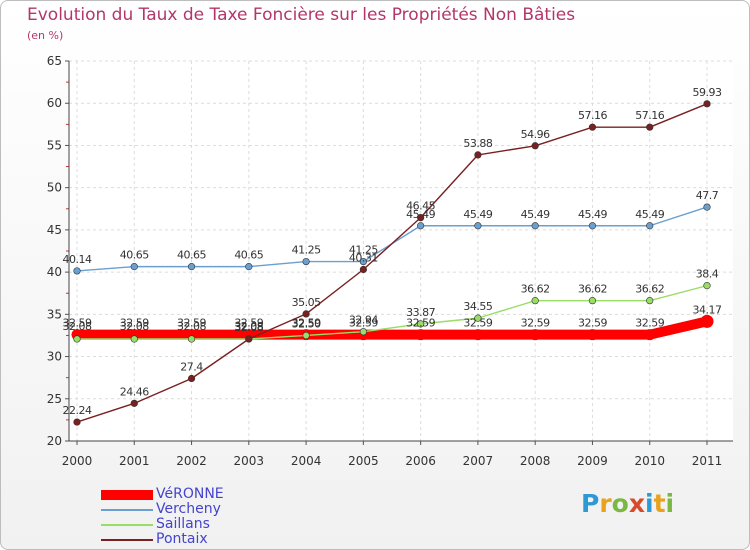 The image size is (750, 550). Describe the element at coordinates (592, 115) in the screenshot. I see `data-label: 57.16` at that location.